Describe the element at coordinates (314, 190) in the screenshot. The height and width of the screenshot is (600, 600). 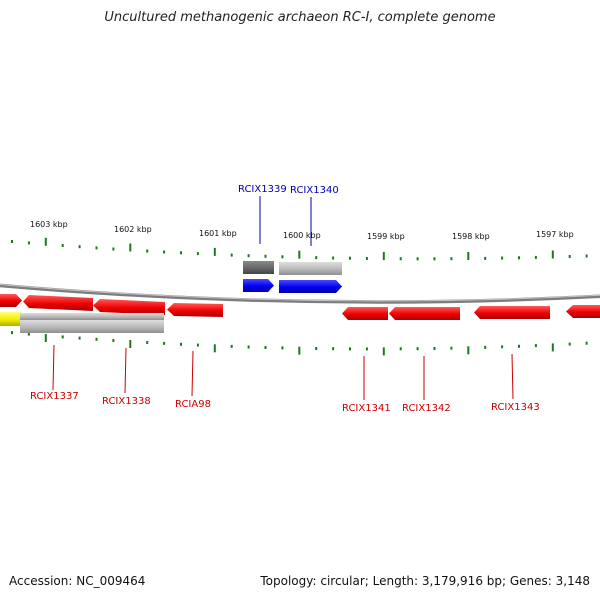
I see `gene-label-rcix1340: RCIX1340` at that location.